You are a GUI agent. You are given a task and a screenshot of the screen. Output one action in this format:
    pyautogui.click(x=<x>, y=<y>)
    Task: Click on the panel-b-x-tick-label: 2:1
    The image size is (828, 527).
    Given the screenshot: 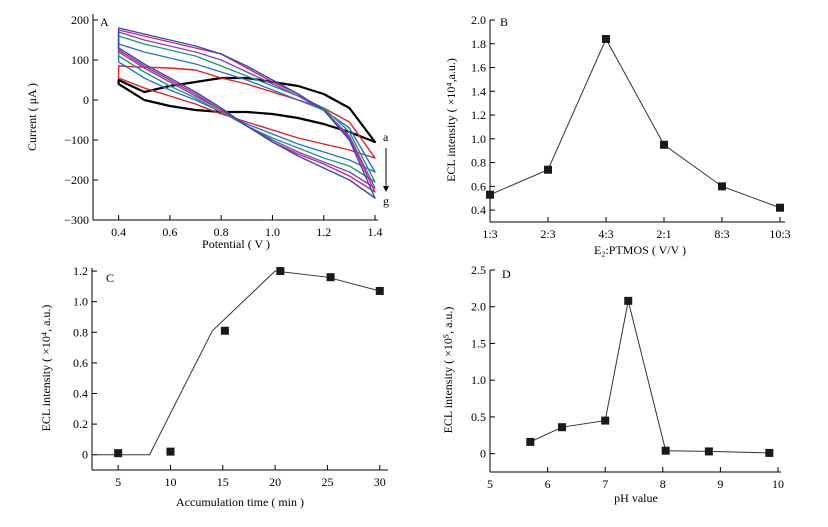 What is the action you would take?
    pyautogui.click(x=663, y=234)
    